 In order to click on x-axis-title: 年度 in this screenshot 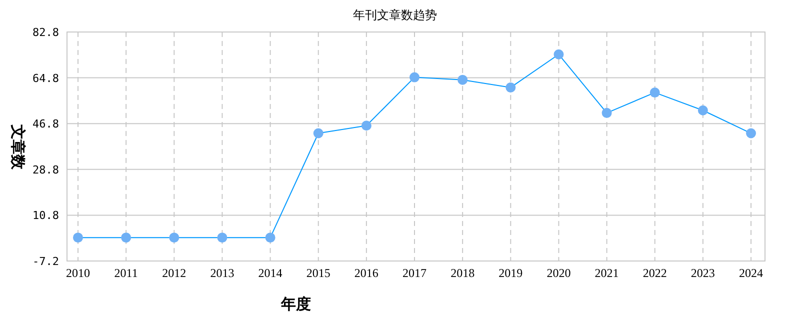, I will do `click(295, 304)`.